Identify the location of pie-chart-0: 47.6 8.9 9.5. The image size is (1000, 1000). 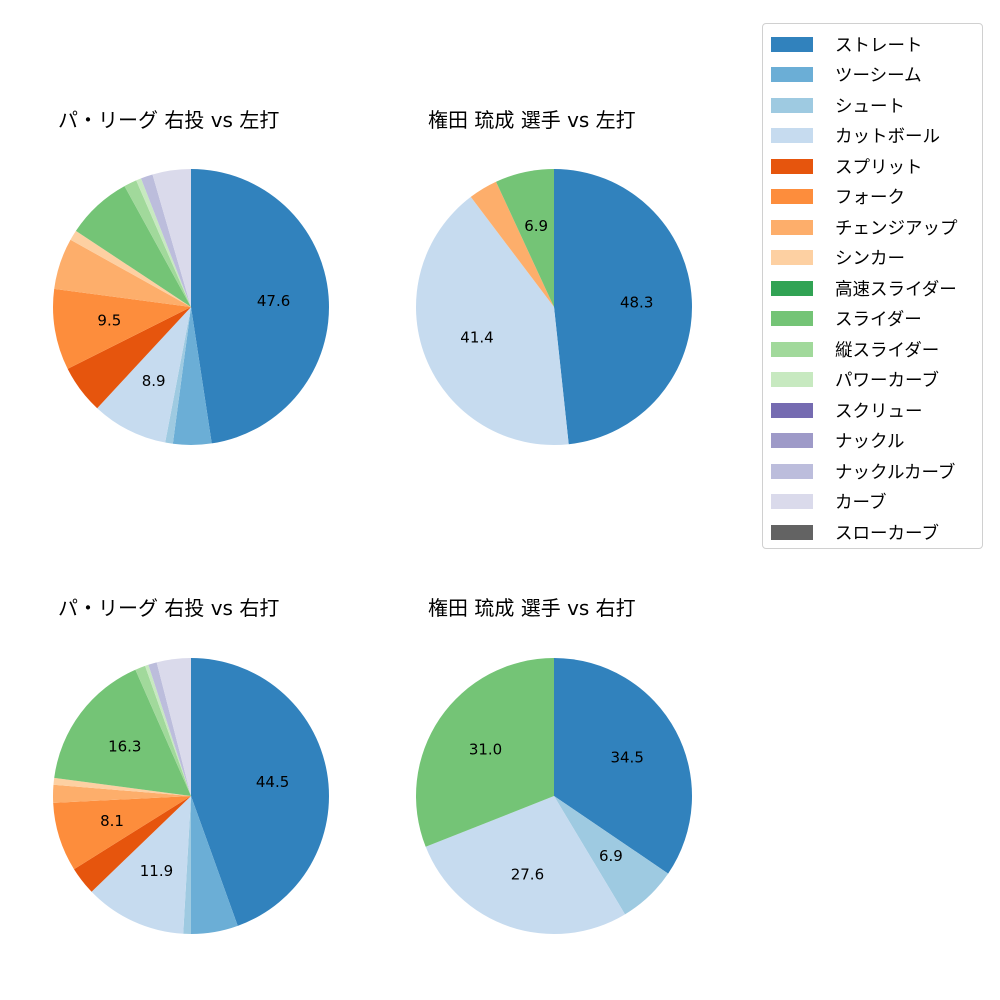
(190, 307).